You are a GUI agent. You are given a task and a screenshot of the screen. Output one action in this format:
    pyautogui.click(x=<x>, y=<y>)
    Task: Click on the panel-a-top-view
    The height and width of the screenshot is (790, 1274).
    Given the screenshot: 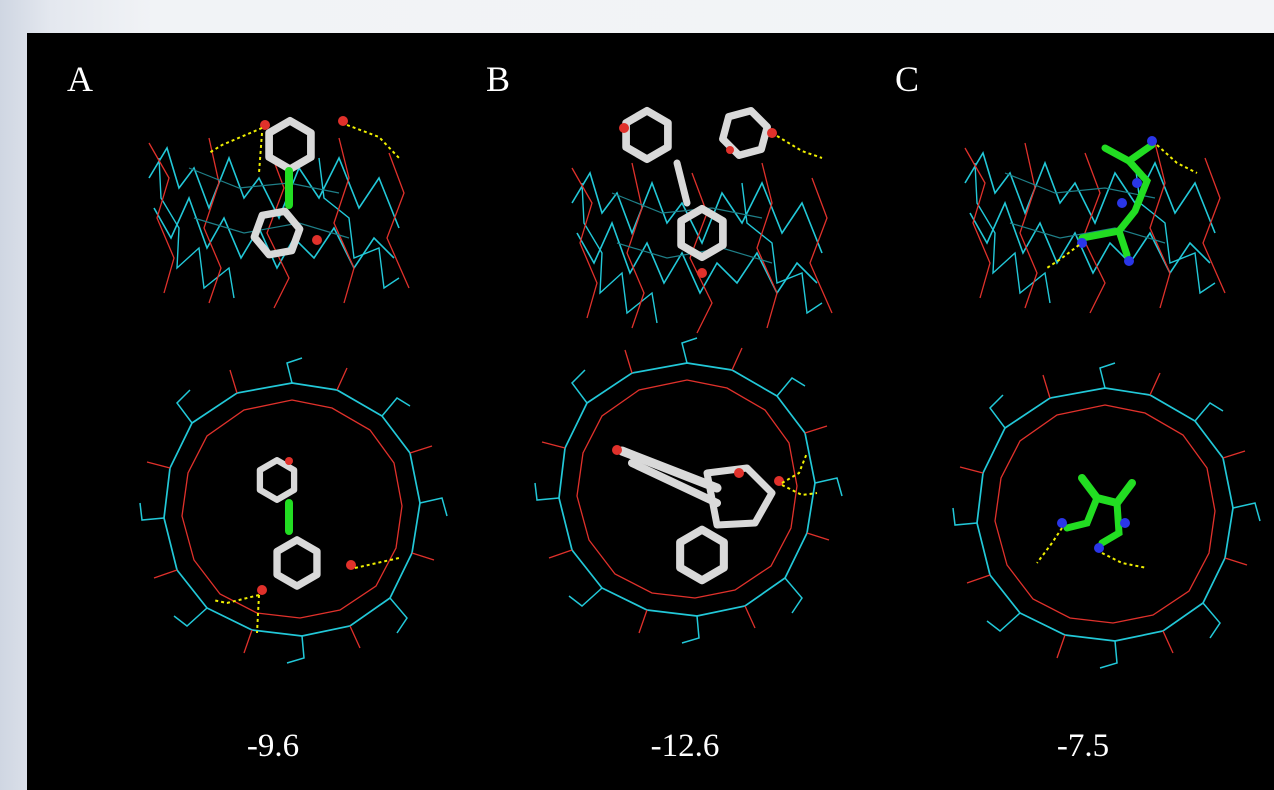 What is the action you would take?
    pyautogui.click(x=293, y=510)
    